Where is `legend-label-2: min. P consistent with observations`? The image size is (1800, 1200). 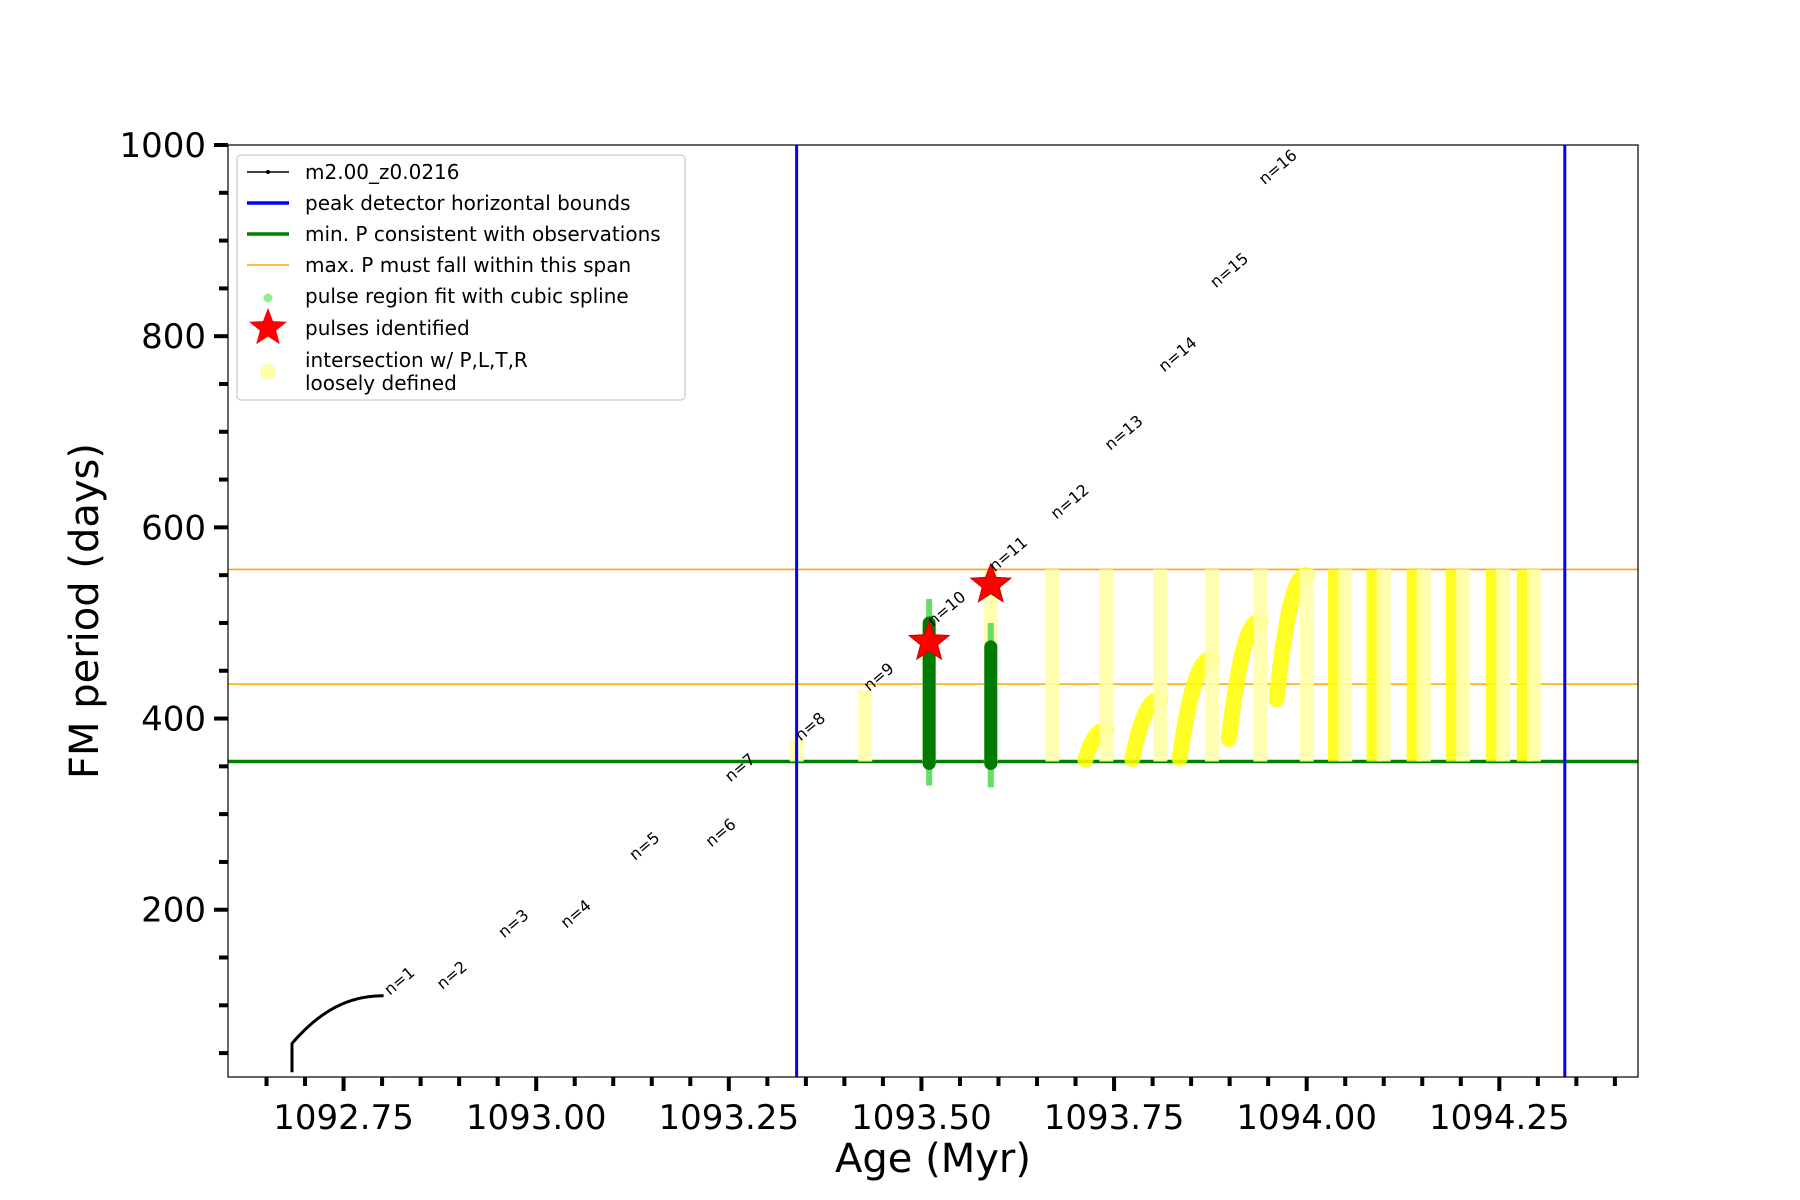 legend-label-2: min. P consistent with observations is located at coordinates (483, 234).